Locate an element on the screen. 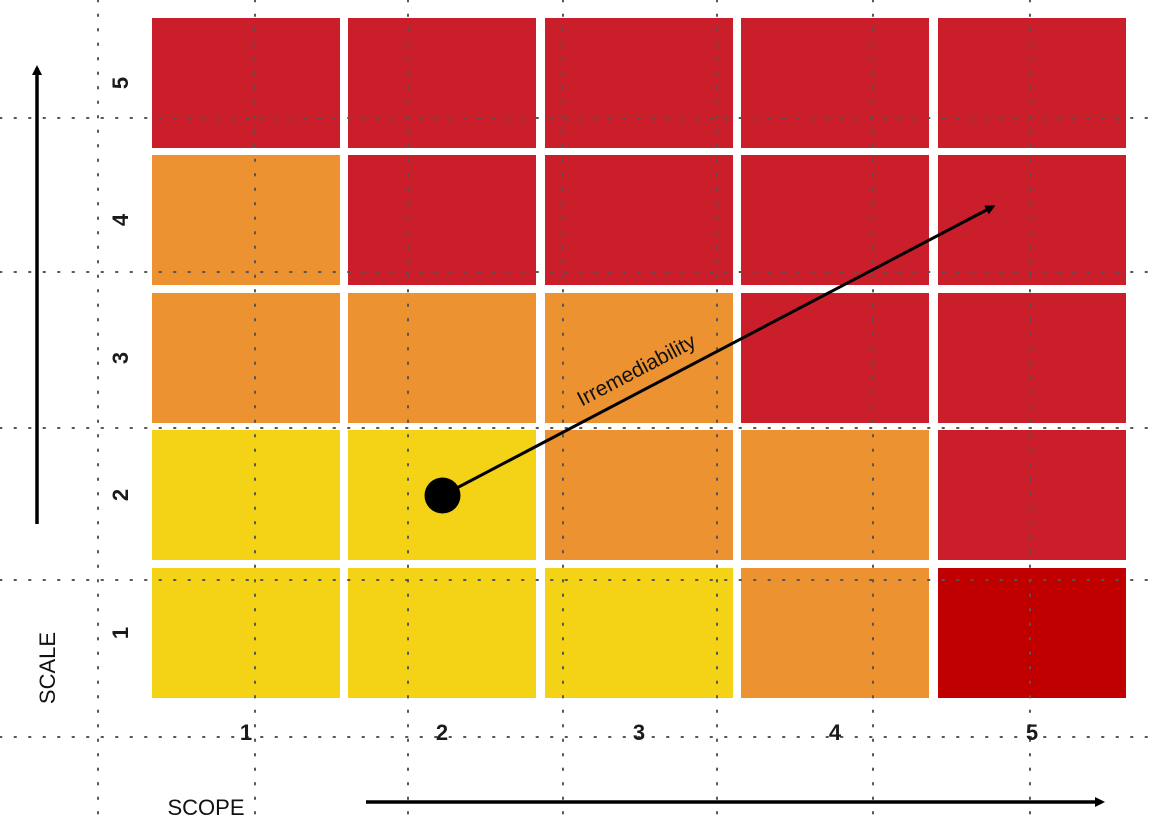  matrix-cell-scale2-scope3 is located at coordinates (639, 495).